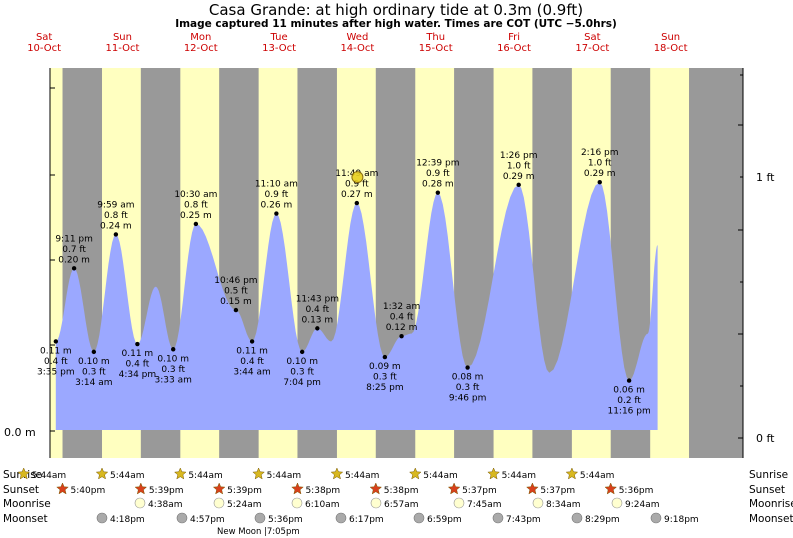 Image resolution: width=793 pixels, height=538 pixels. I want to click on sunset-label-left: Sunset, so click(21, 490).